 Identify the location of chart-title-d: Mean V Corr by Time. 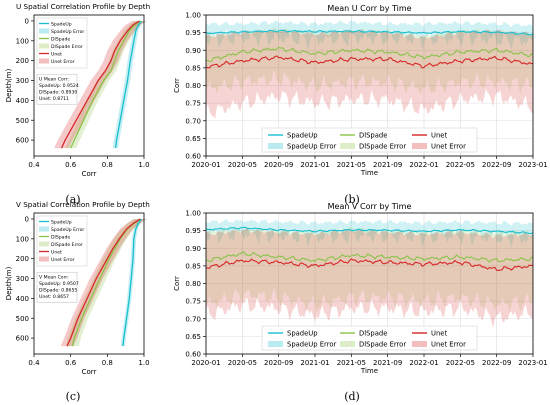
(370, 206).